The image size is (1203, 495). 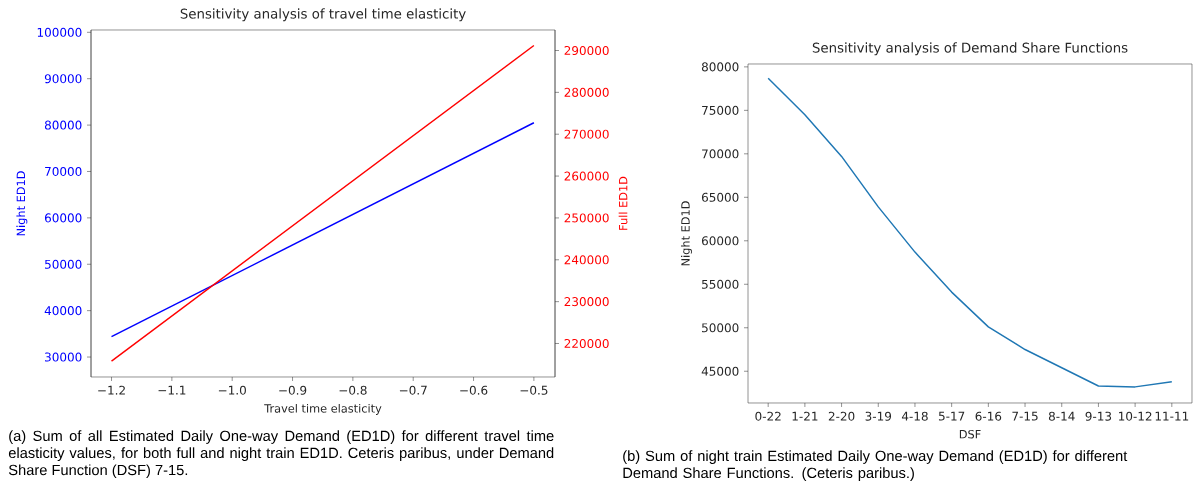 I want to click on x-tick-label: 3-19, so click(x=878, y=416).